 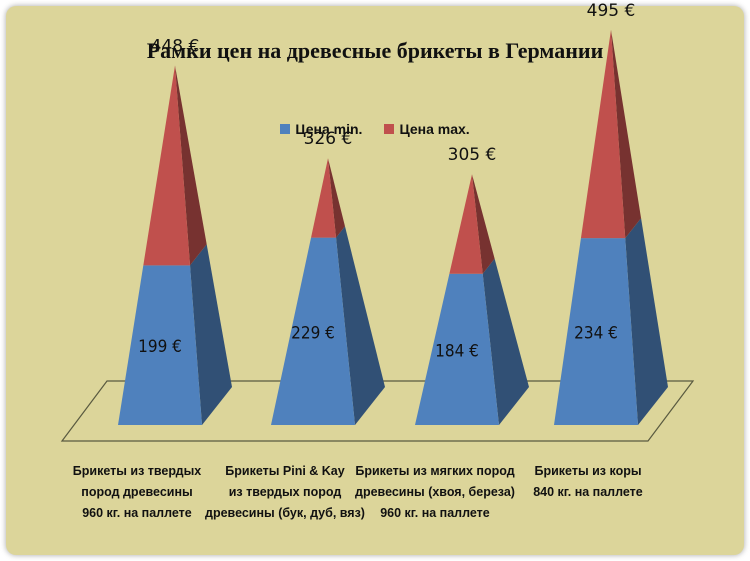 I want to click on legend-swatch-min, so click(x=285, y=129).